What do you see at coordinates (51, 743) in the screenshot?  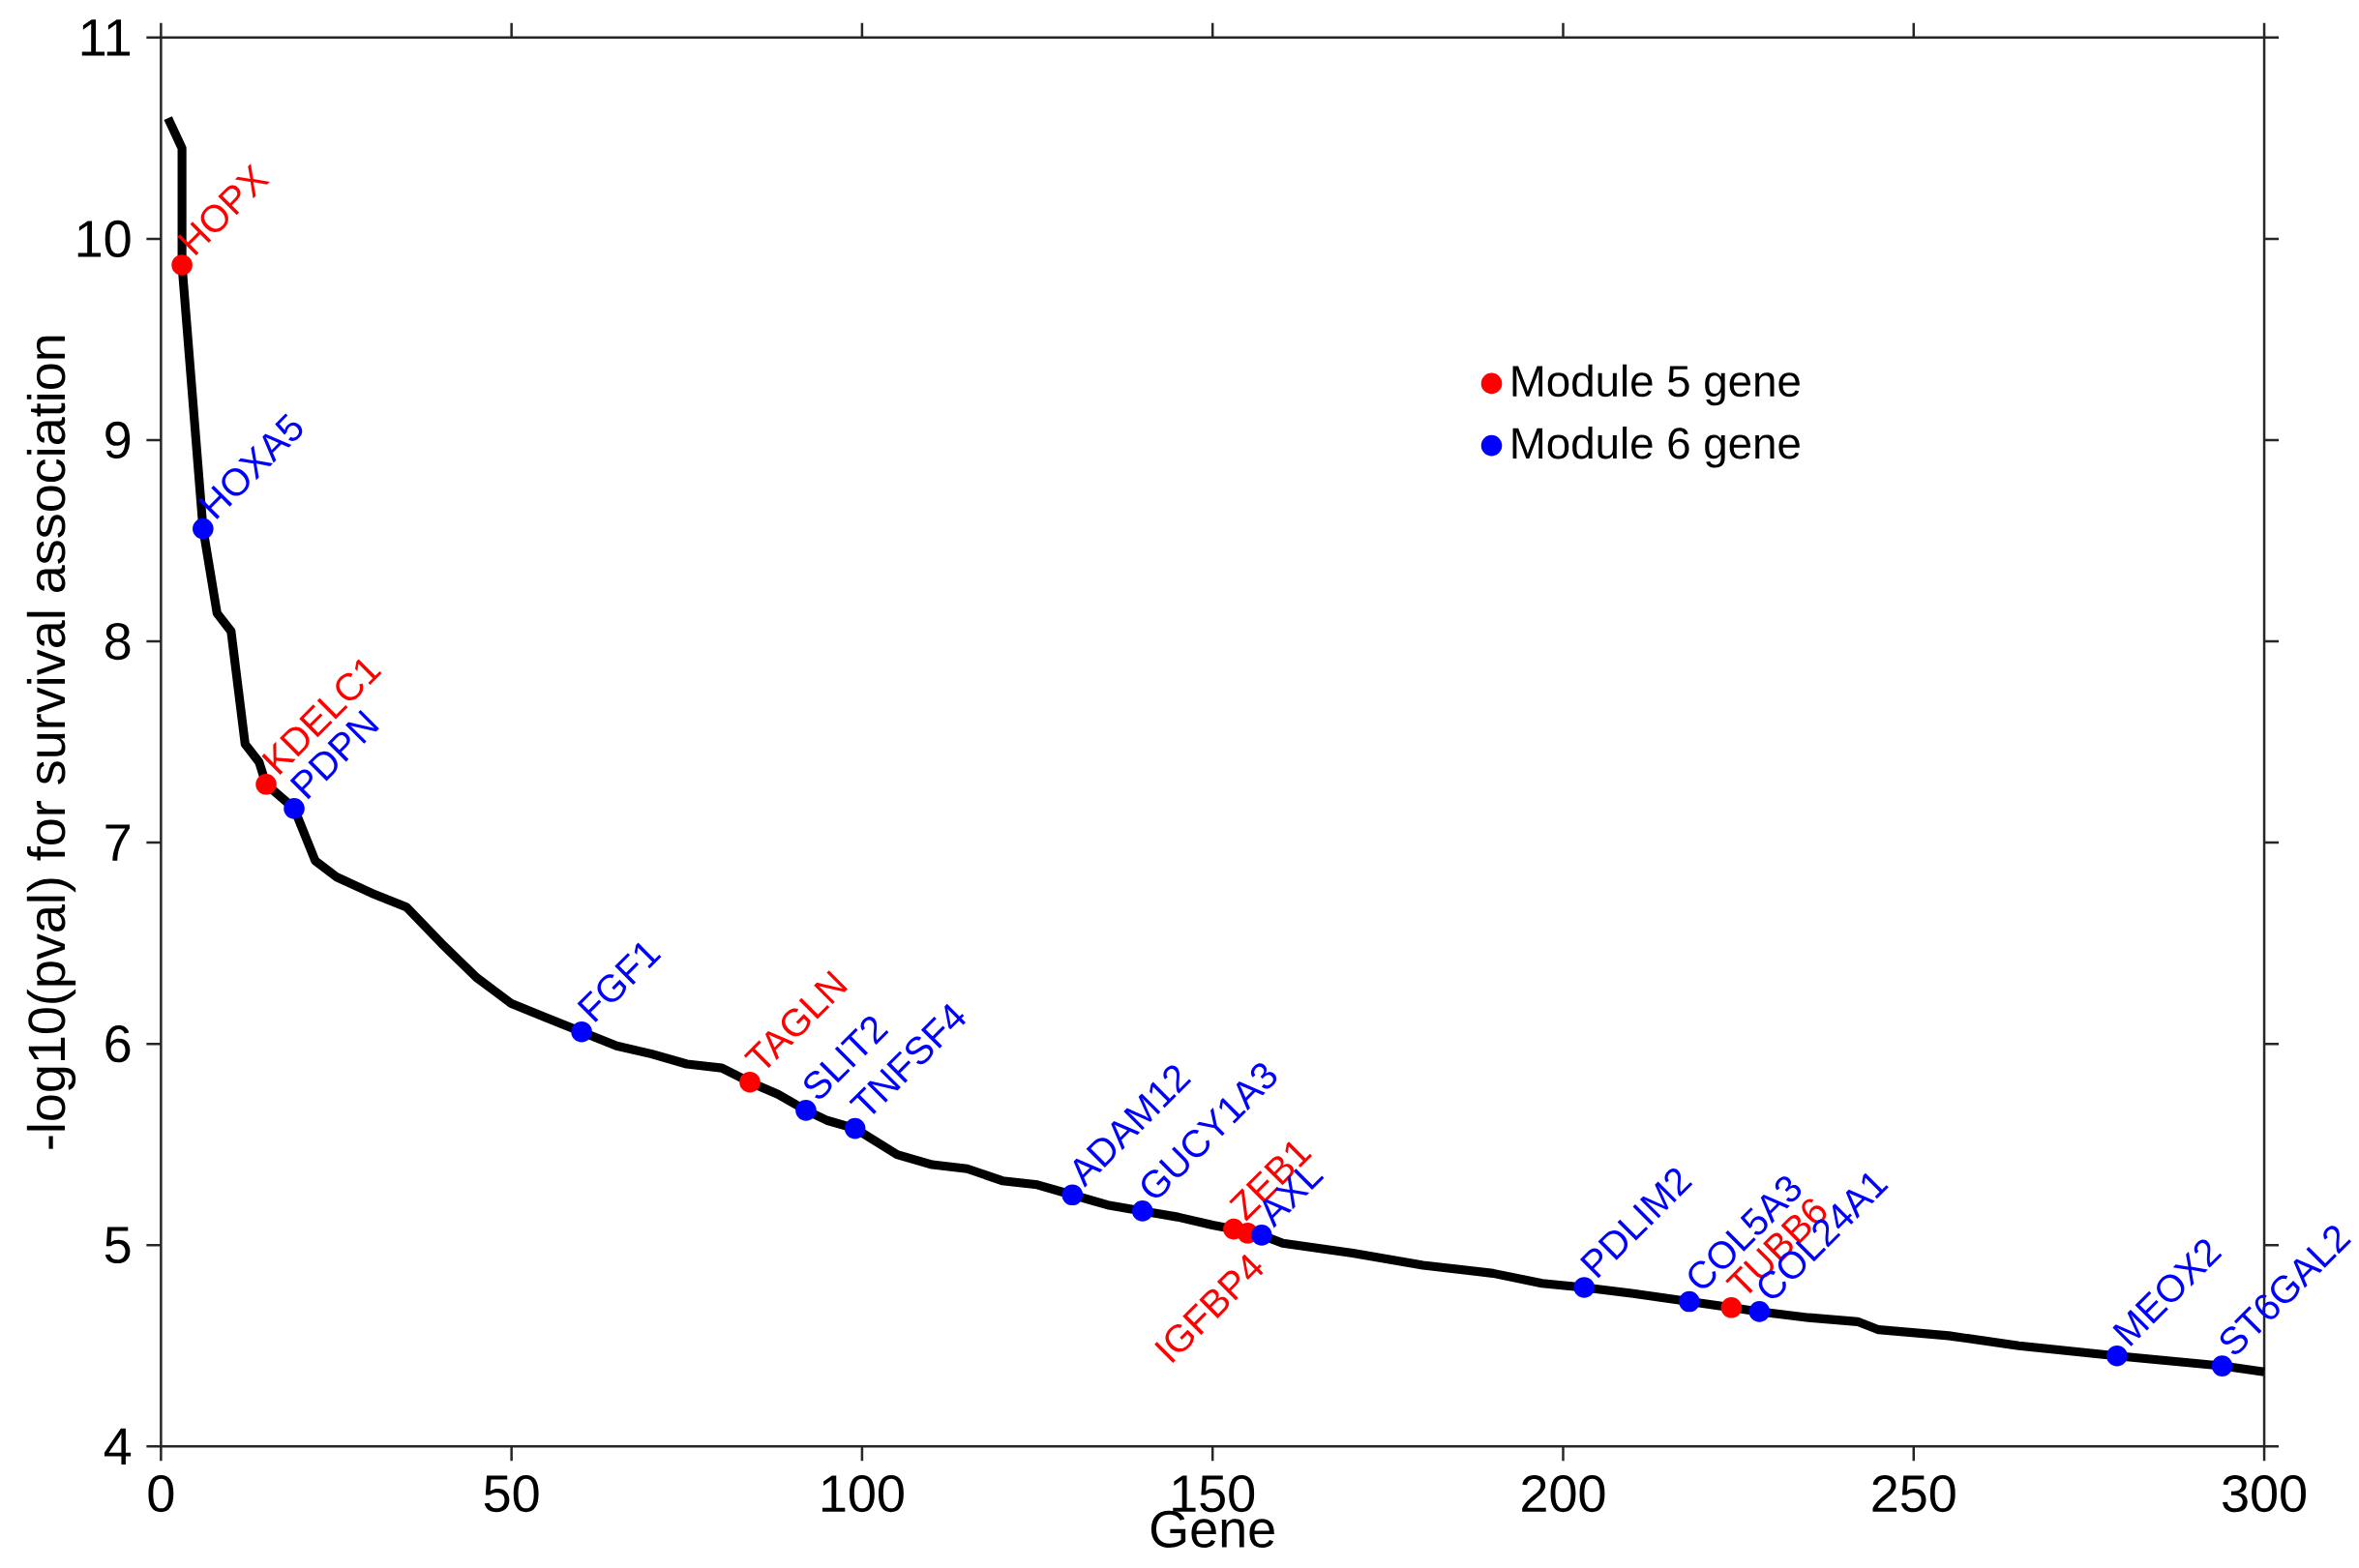 I see `y-axis-title: -log10(pval) for survival association` at bounding box center [51, 743].